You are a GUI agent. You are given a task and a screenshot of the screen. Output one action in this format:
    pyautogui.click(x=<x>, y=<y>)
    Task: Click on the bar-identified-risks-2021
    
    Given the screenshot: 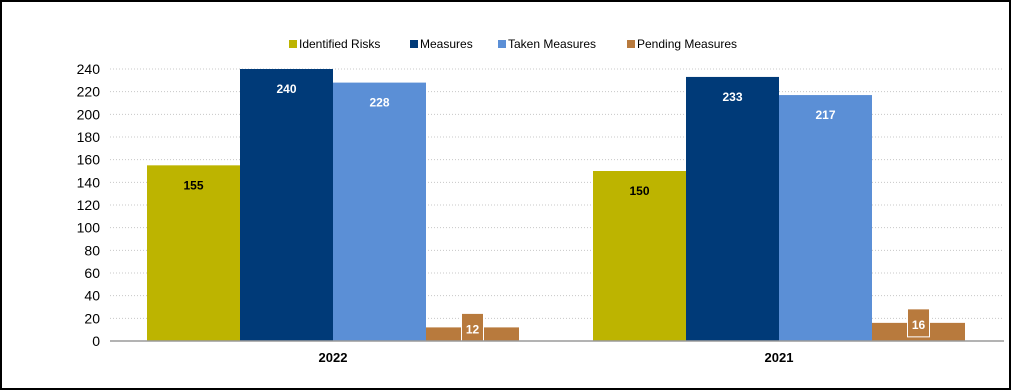 What is the action you would take?
    pyautogui.click(x=639, y=256)
    